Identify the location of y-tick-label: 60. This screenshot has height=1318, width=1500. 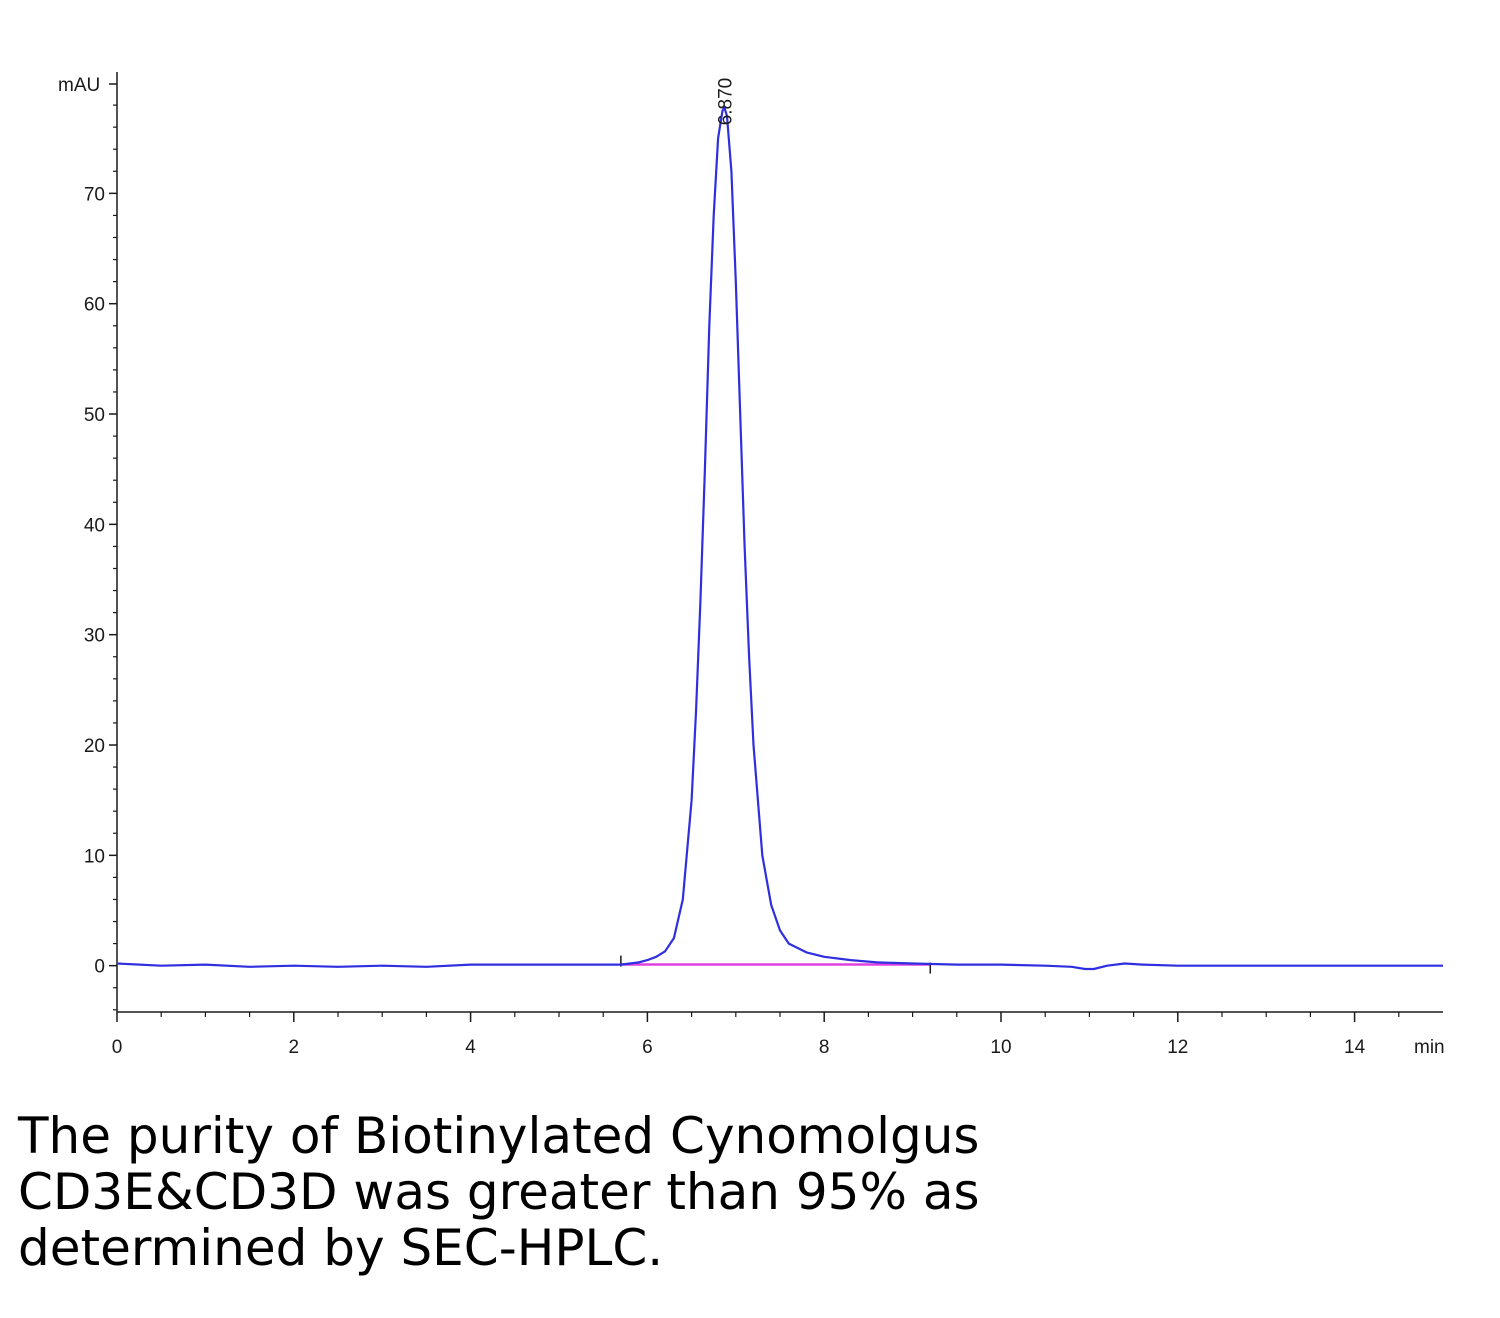
(94, 305).